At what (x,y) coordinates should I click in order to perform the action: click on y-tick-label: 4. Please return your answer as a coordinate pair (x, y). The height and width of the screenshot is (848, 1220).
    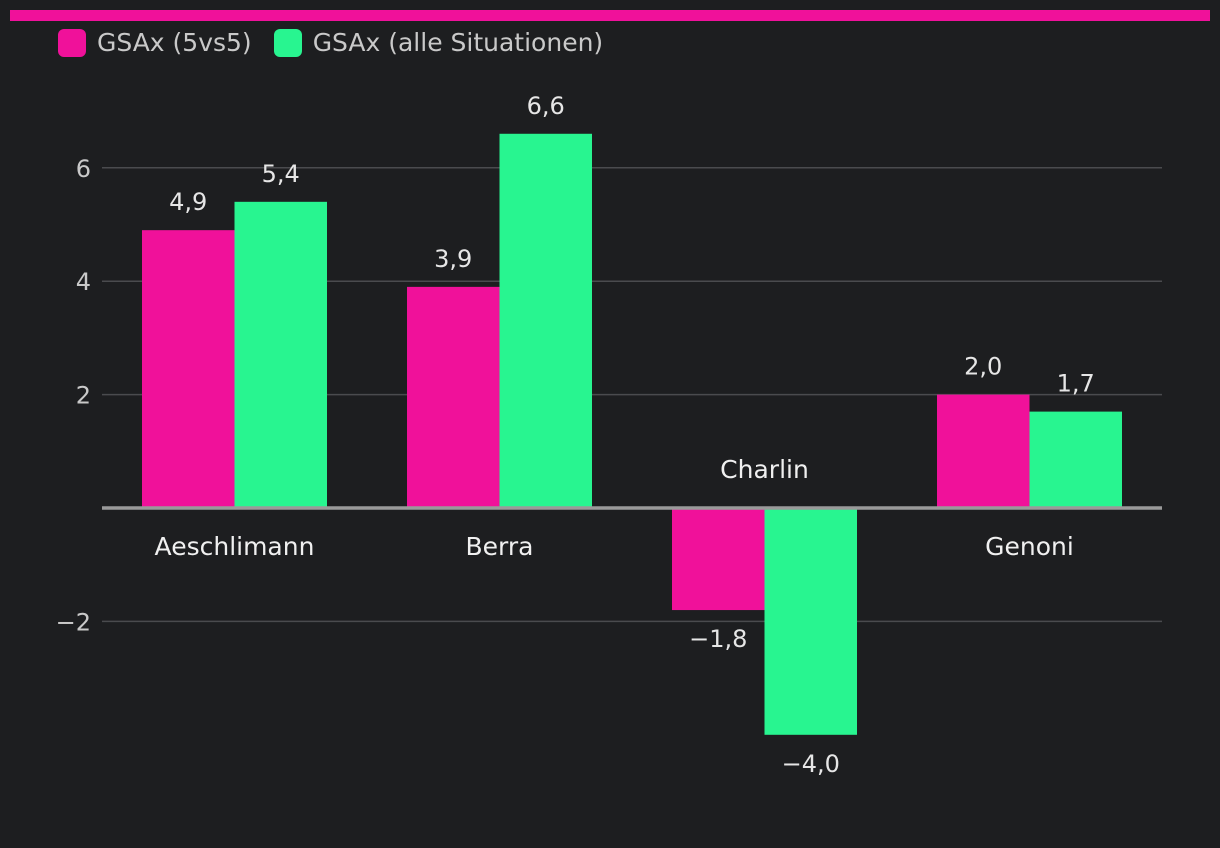
    Looking at the image, I should click on (83, 282).